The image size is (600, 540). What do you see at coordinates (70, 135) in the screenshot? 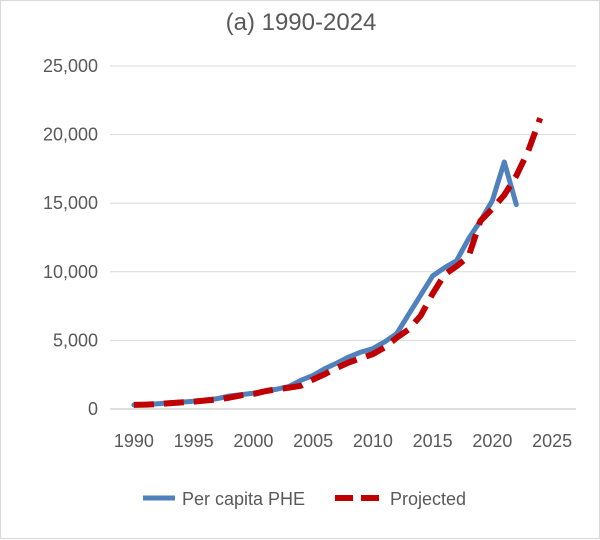
I see `y-tick-label: 20,000` at bounding box center [70, 135].